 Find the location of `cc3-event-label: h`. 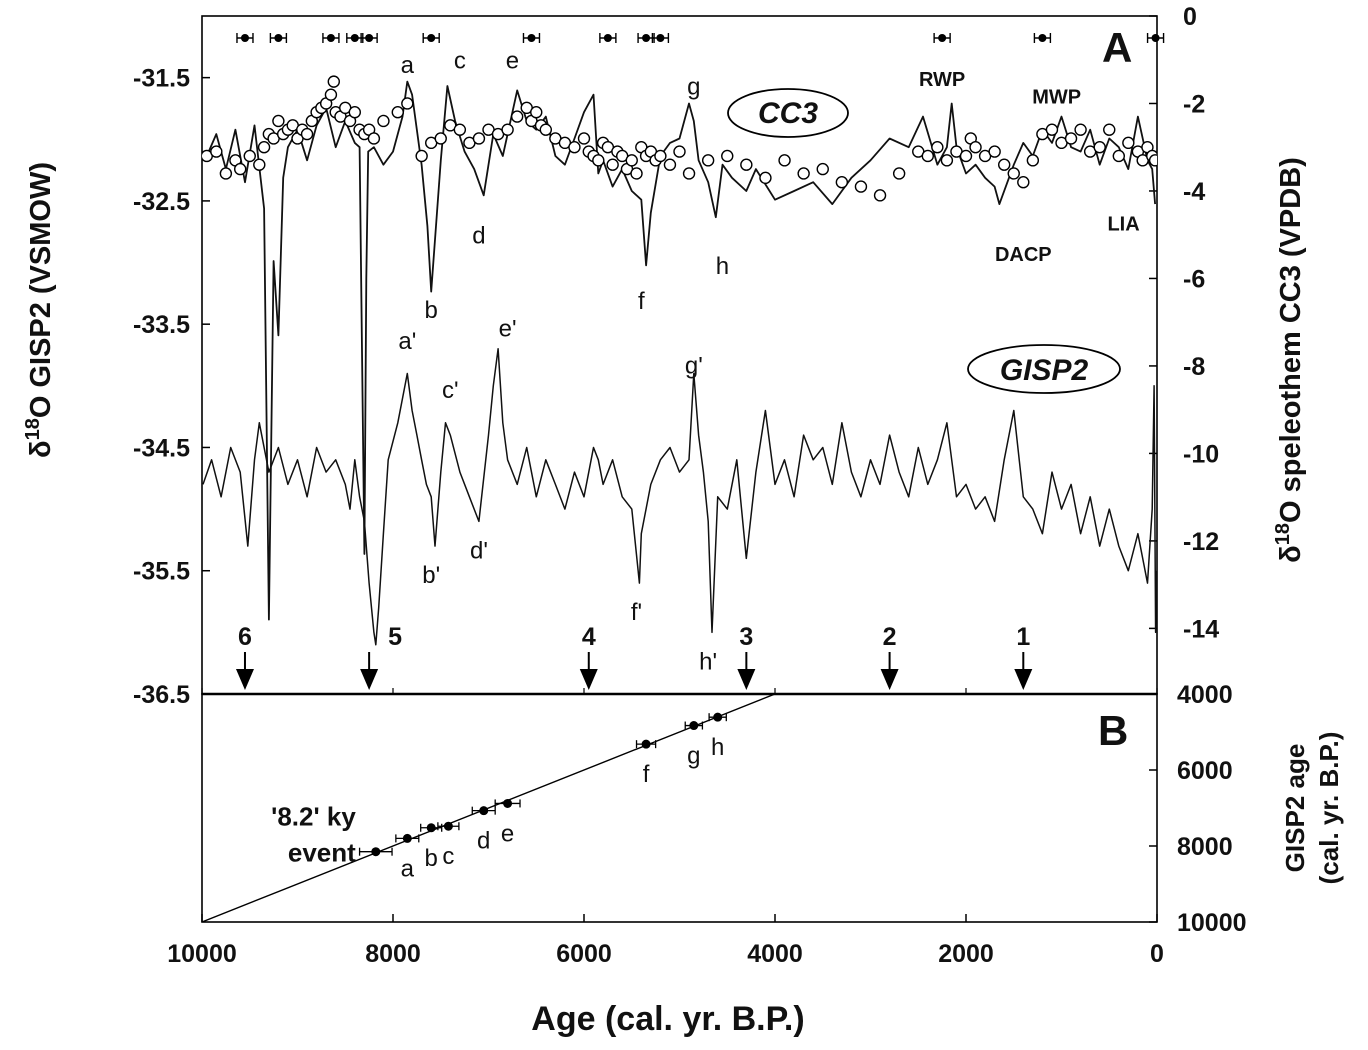

cc3-event-label: h is located at coordinates (722, 266).